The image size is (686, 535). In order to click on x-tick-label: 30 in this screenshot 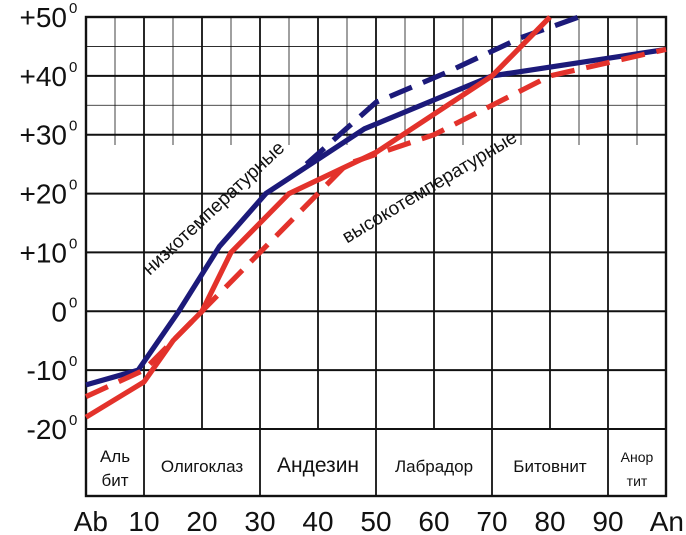, I will do `click(259, 520)`.